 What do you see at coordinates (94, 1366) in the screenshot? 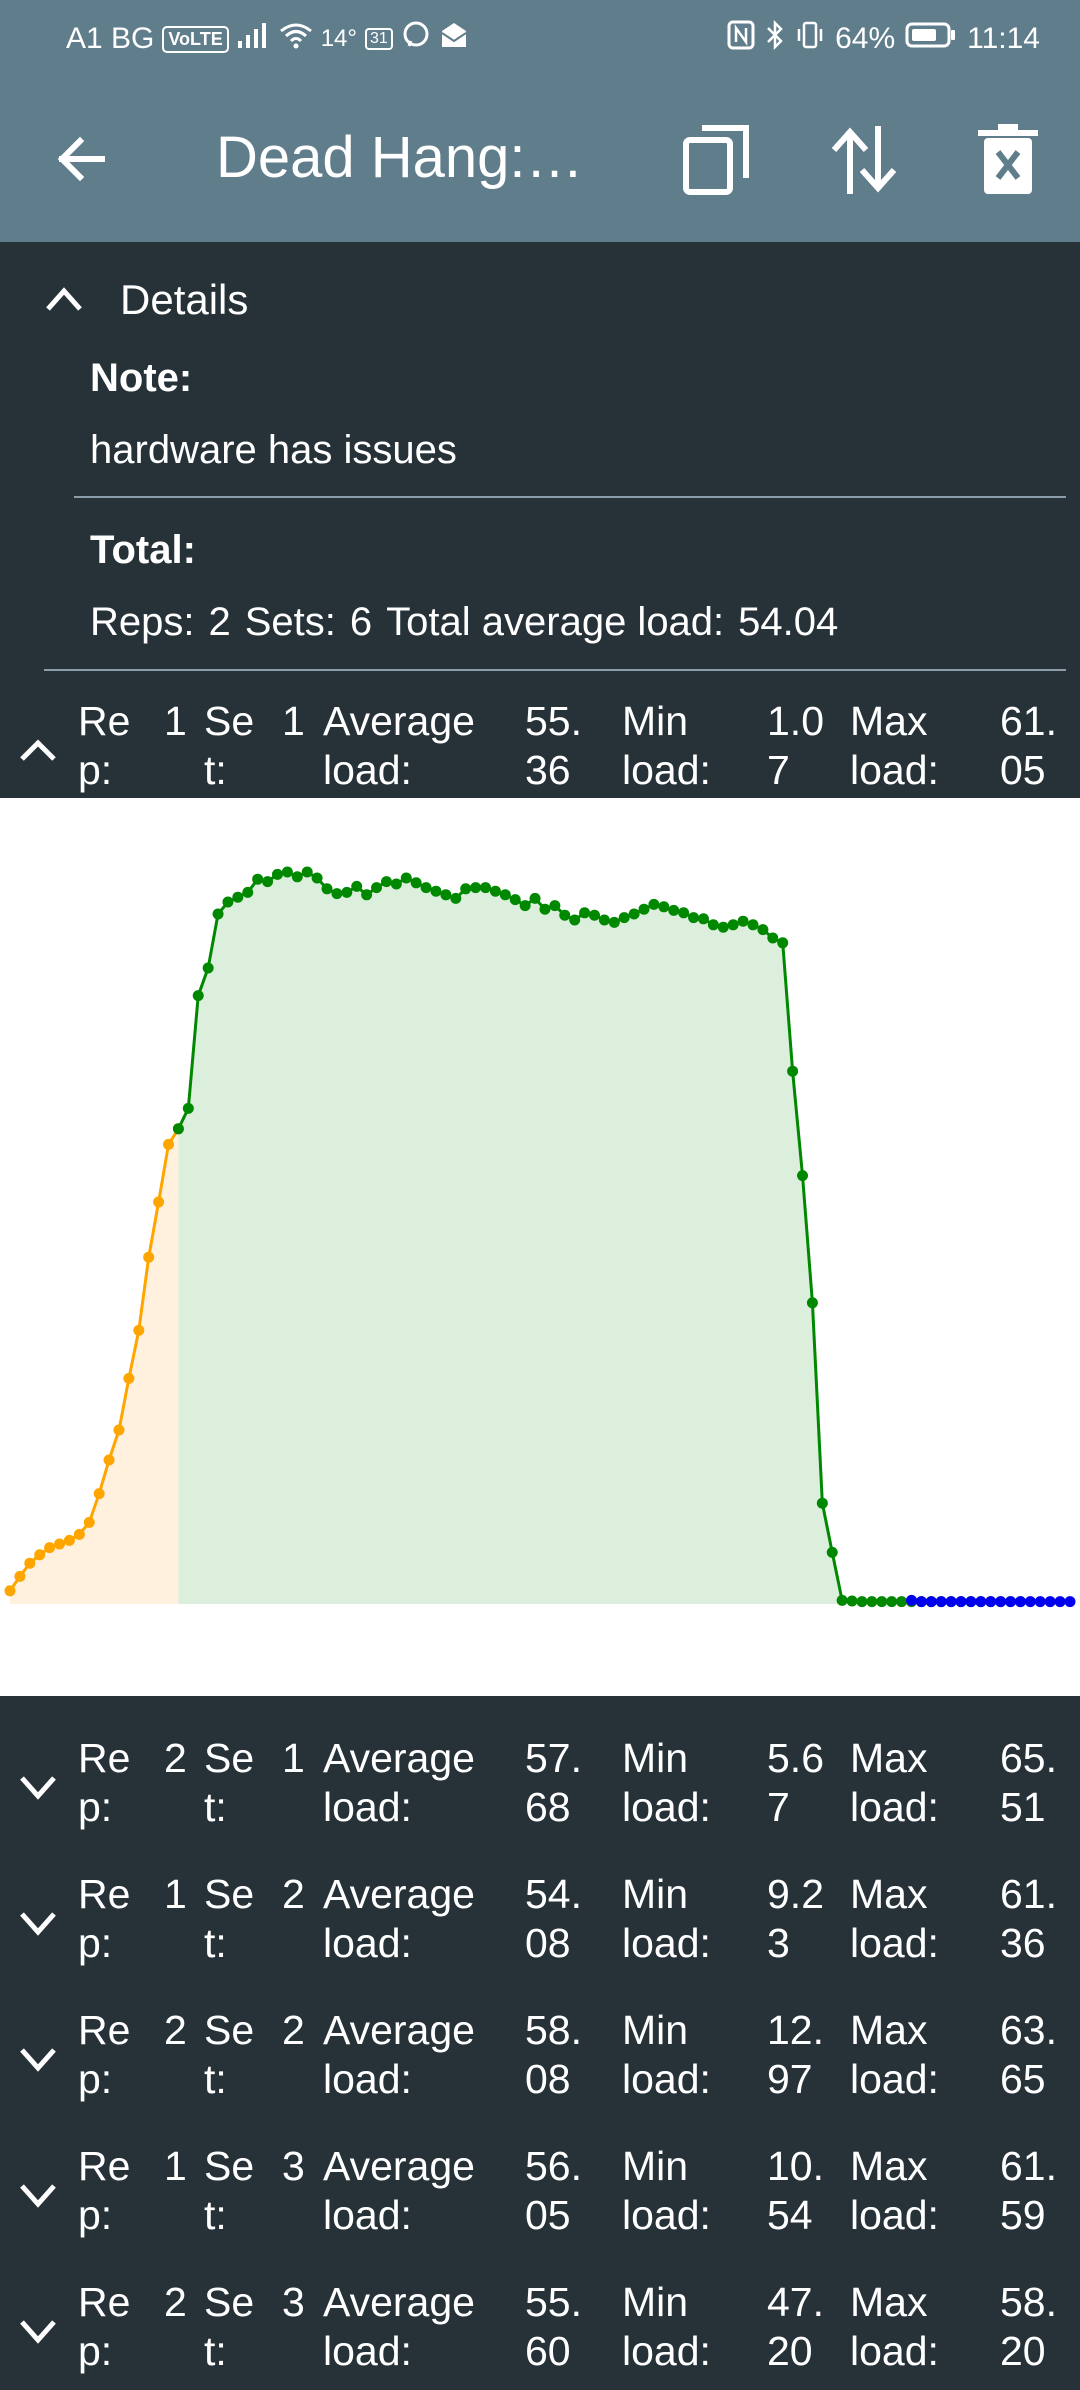
I see `series-0-area` at bounding box center [94, 1366].